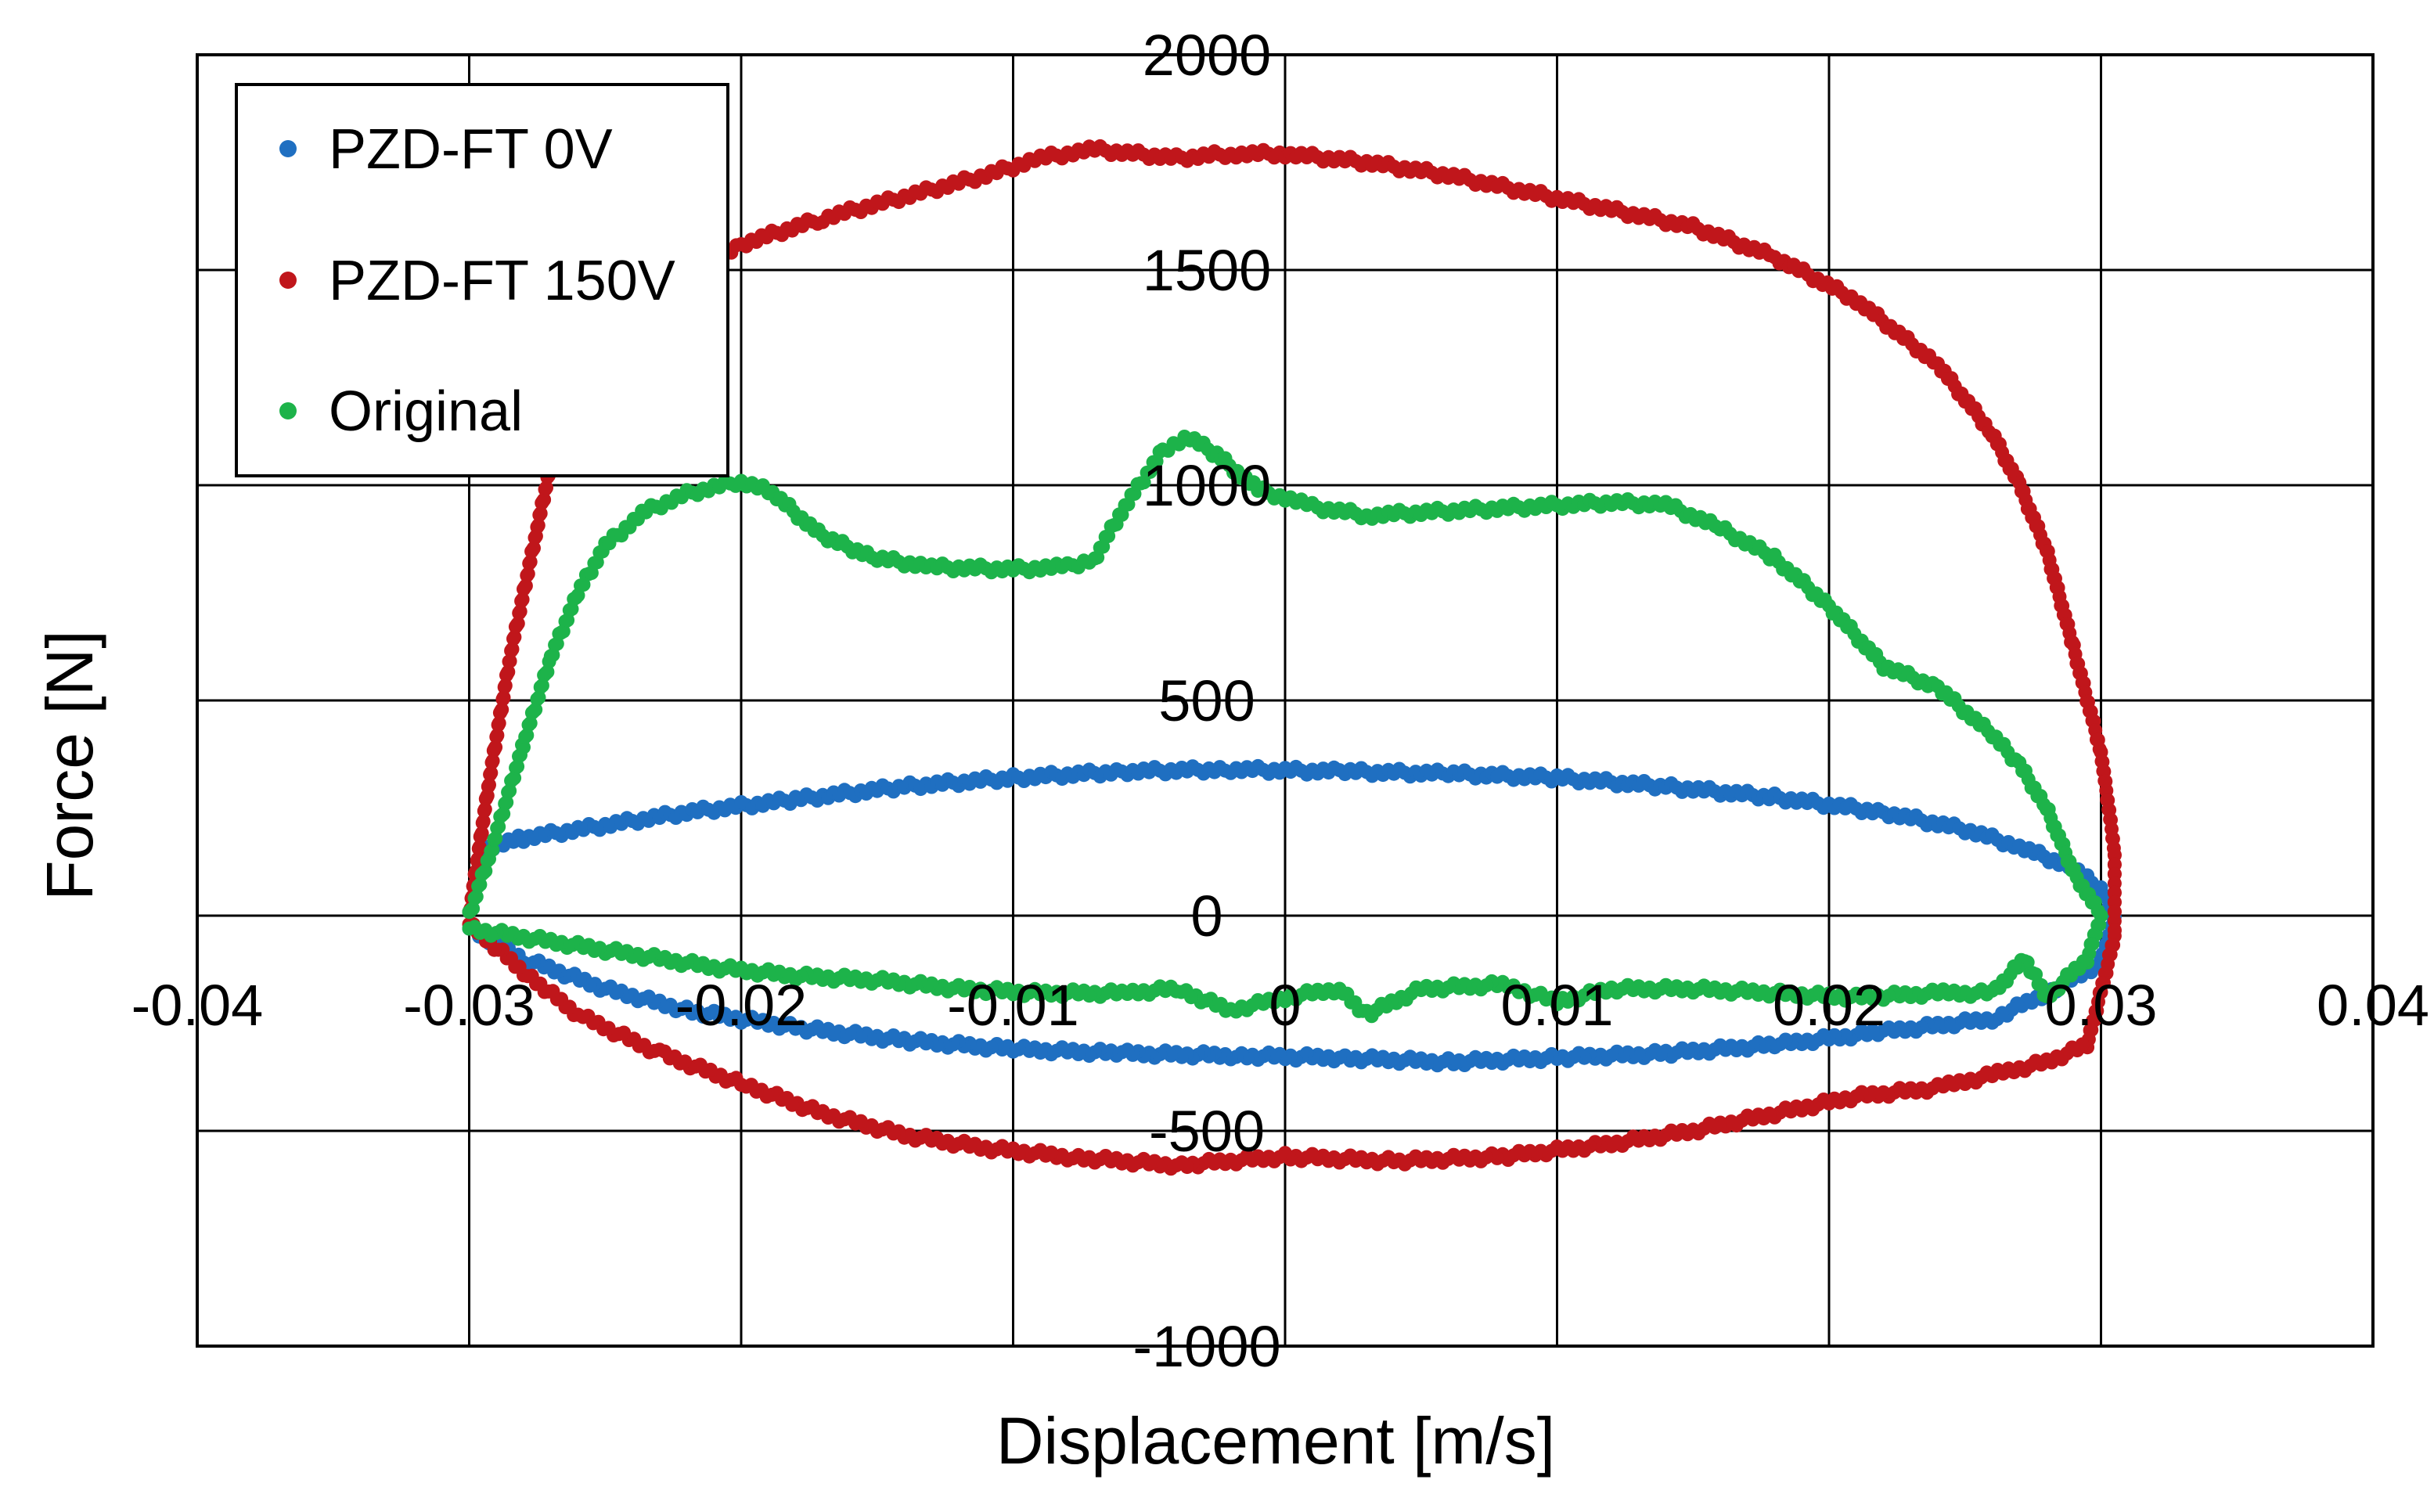 This screenshot has width=2434, height=1512. What do you see at coordinates (1275, 1441) in the screenshot?
I see `x-axis-title: Displacement [m/s]` at bounding box center [1275, 1441].